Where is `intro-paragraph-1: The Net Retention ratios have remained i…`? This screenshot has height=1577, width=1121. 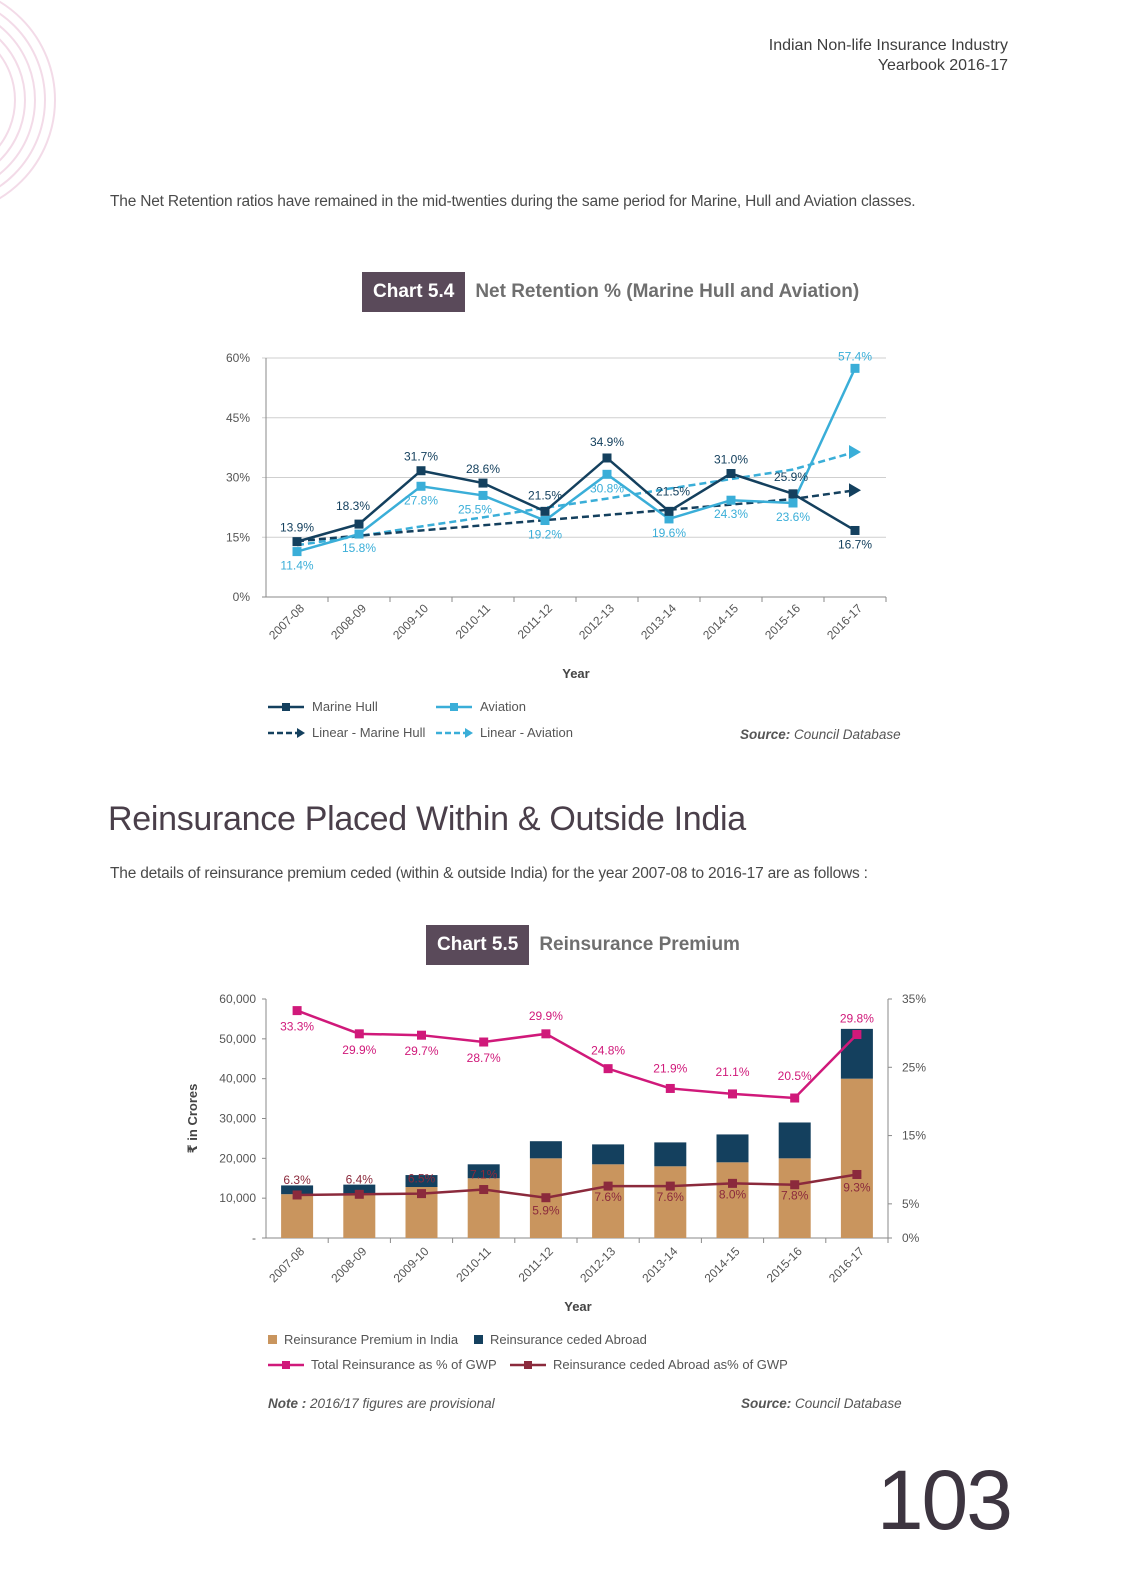
intro-paragraph-1: The Net Retention ratios have remained i… is located at coordinates (513, 201).